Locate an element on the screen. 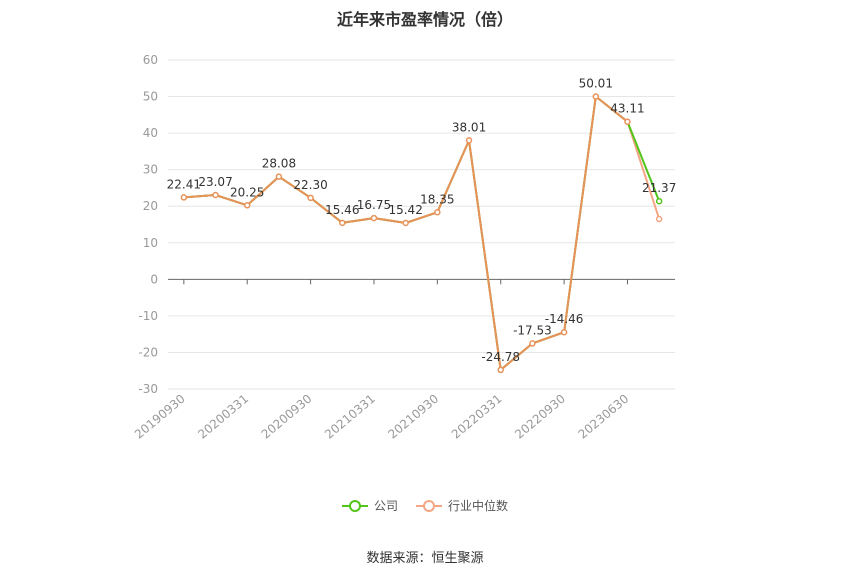 This screenshot has width=850, height=574. data-label: 38.01 is located at coordinates (469, 127).